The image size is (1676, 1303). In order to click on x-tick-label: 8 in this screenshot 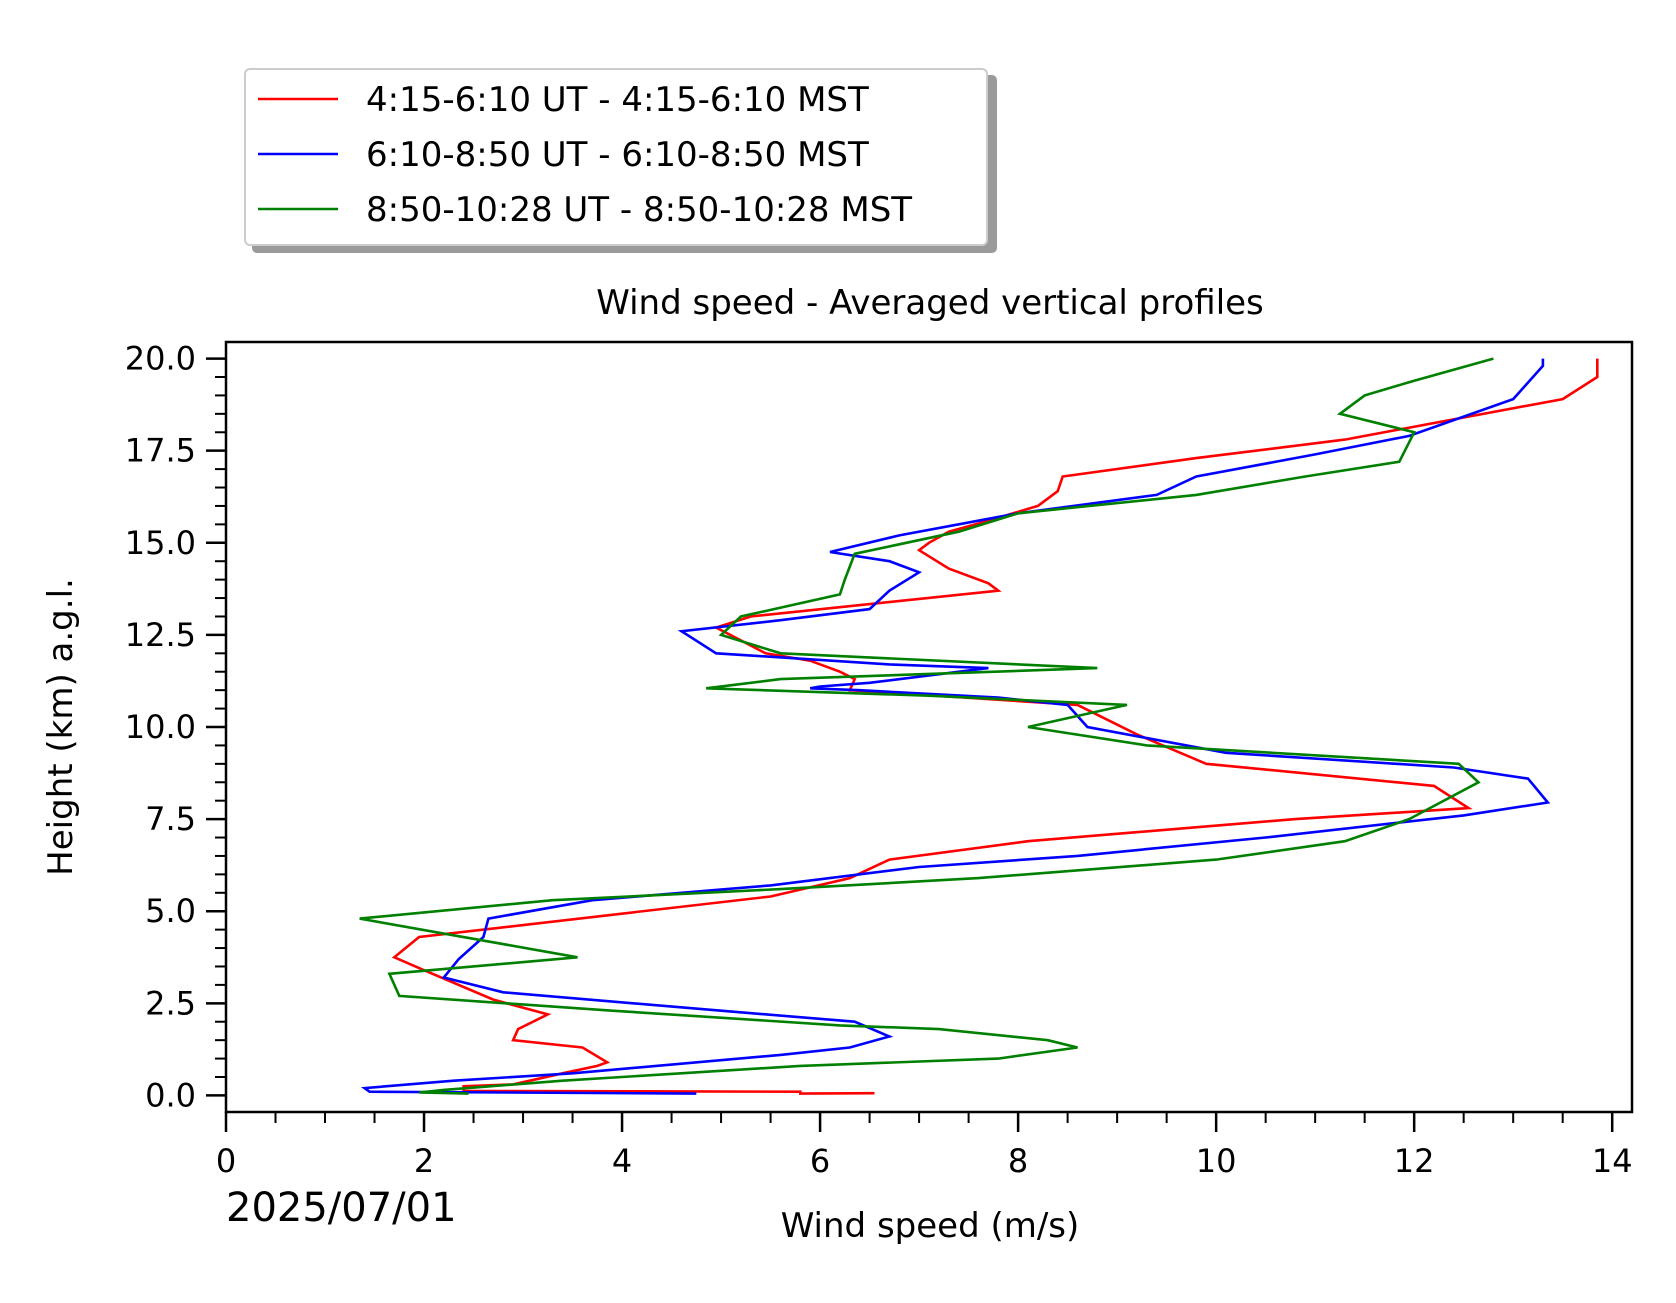, I will do `click(1018, 1161)`.